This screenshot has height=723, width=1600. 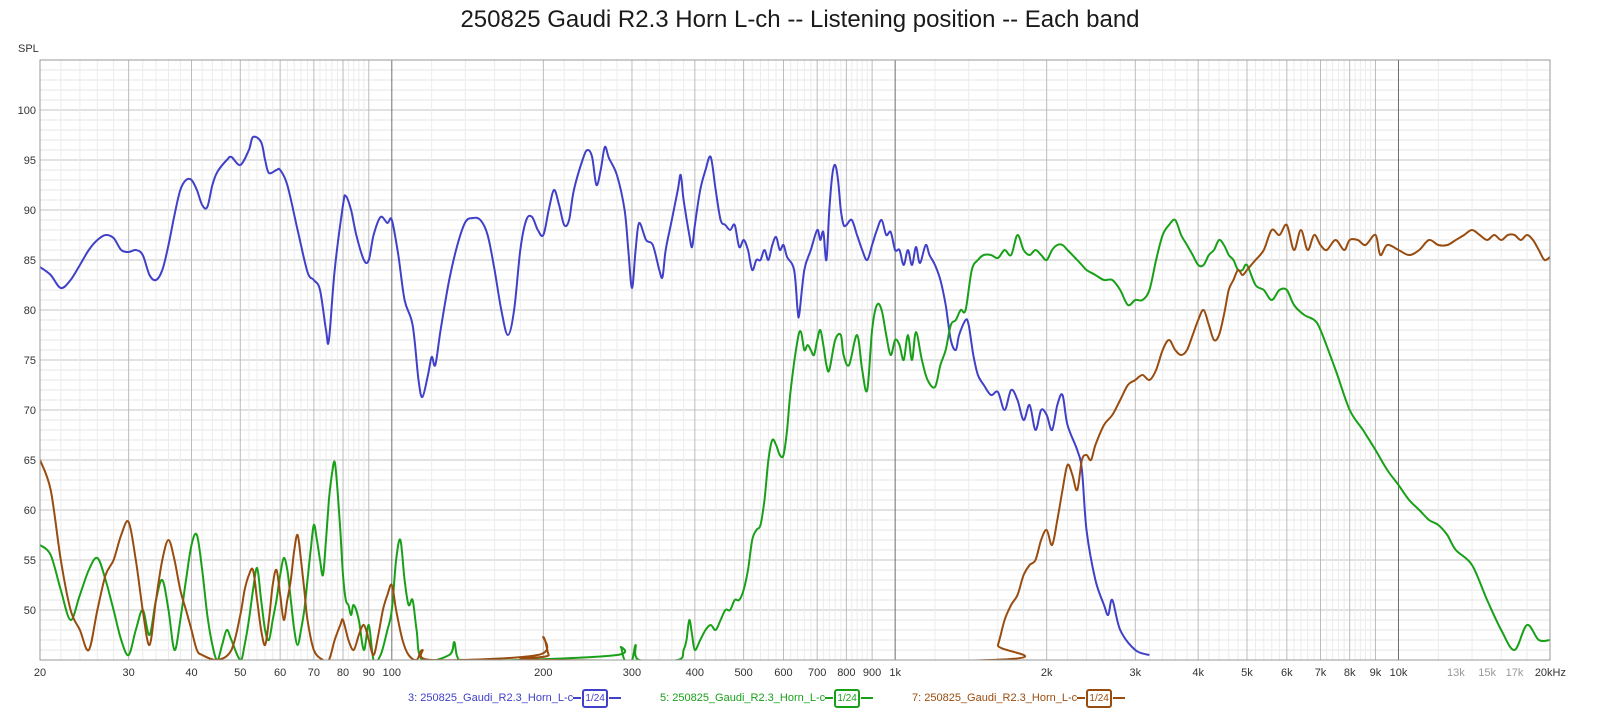 I want to click on x-tick-label: 17k, so click(x=1515, y=673).